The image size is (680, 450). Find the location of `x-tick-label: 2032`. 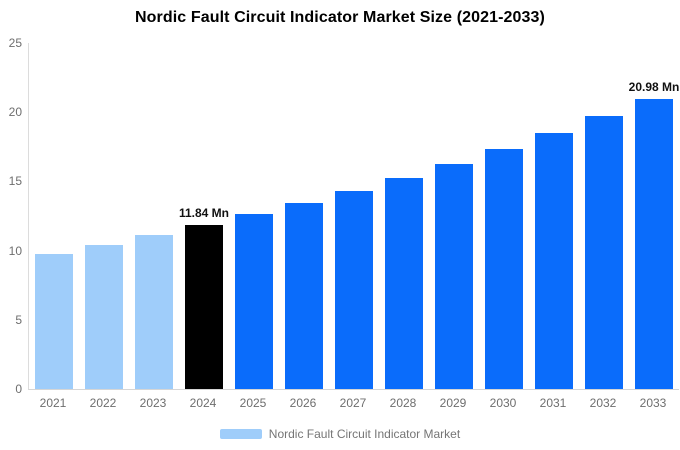

x-tick-label: 2032 is located at coordinates (603, 403).